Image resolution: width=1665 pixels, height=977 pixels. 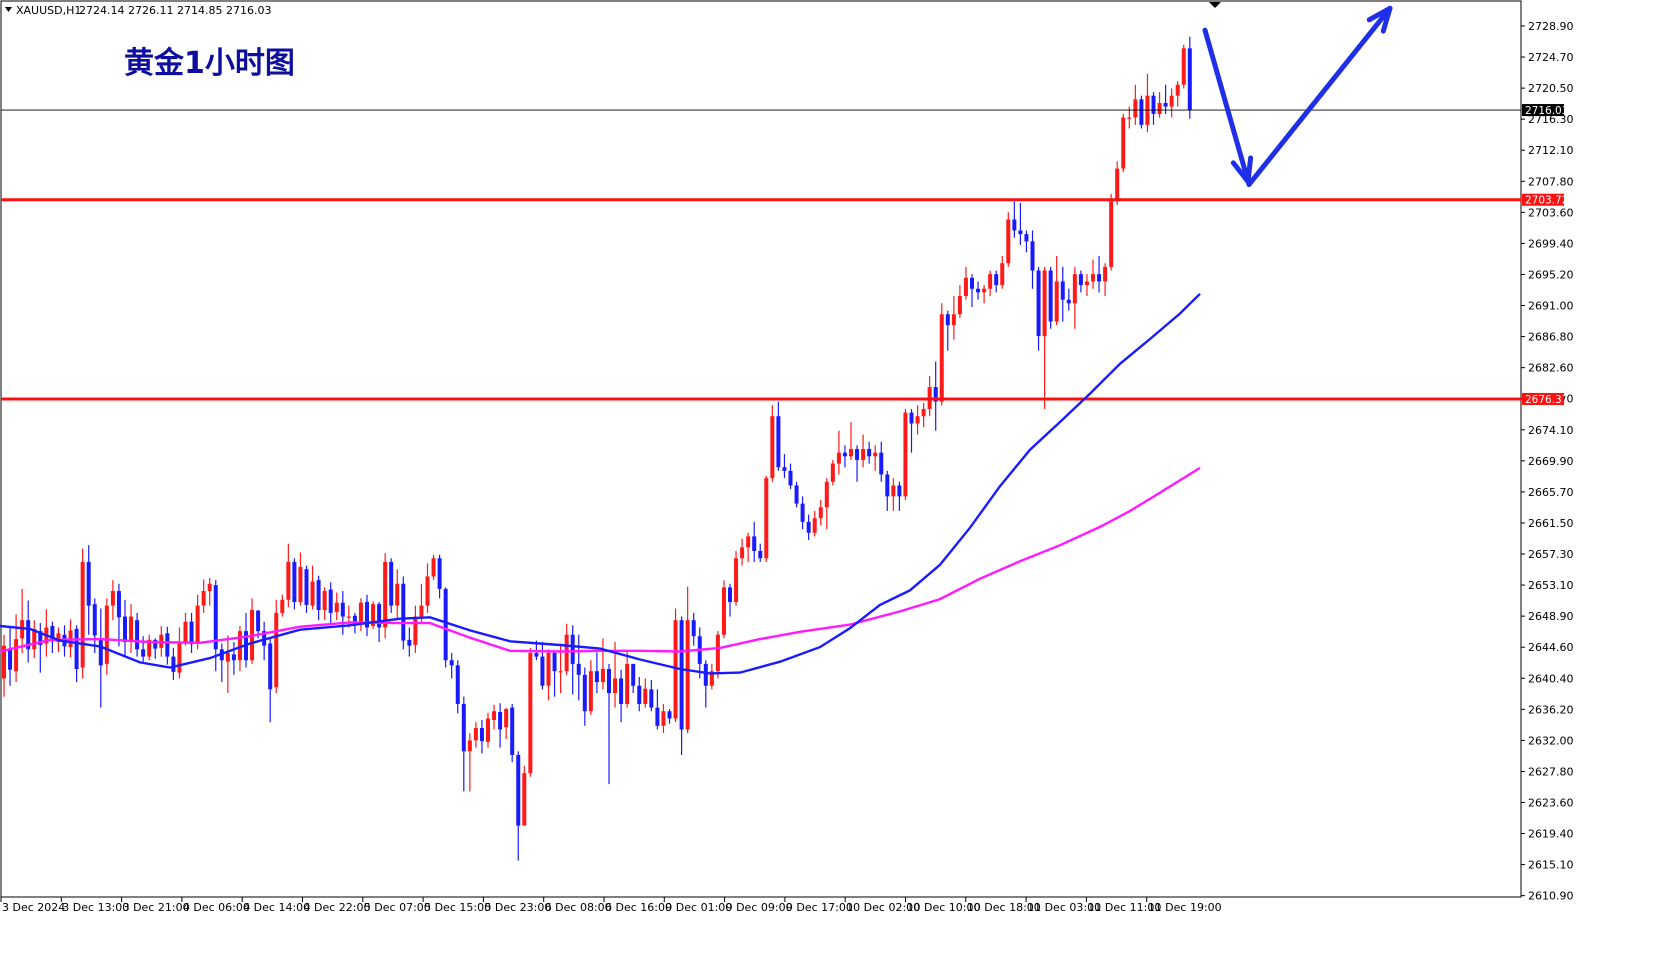 I want to click on dropdown-triangle-icon, so click(x=8, y=9).